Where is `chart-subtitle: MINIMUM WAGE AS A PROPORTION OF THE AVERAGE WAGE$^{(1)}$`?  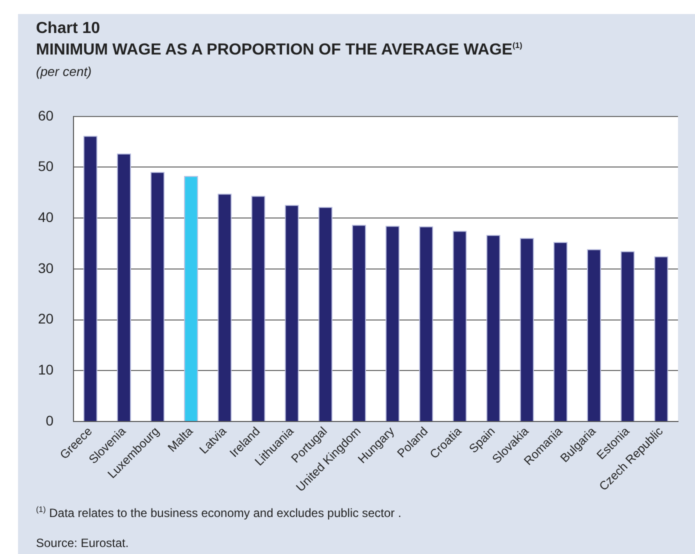 chart-subtitle: MINIMUM WAGE AS A PROPORTION OF THE AVERAGE WAGE$^{(1)}$ is located at coordinates (279, 50).